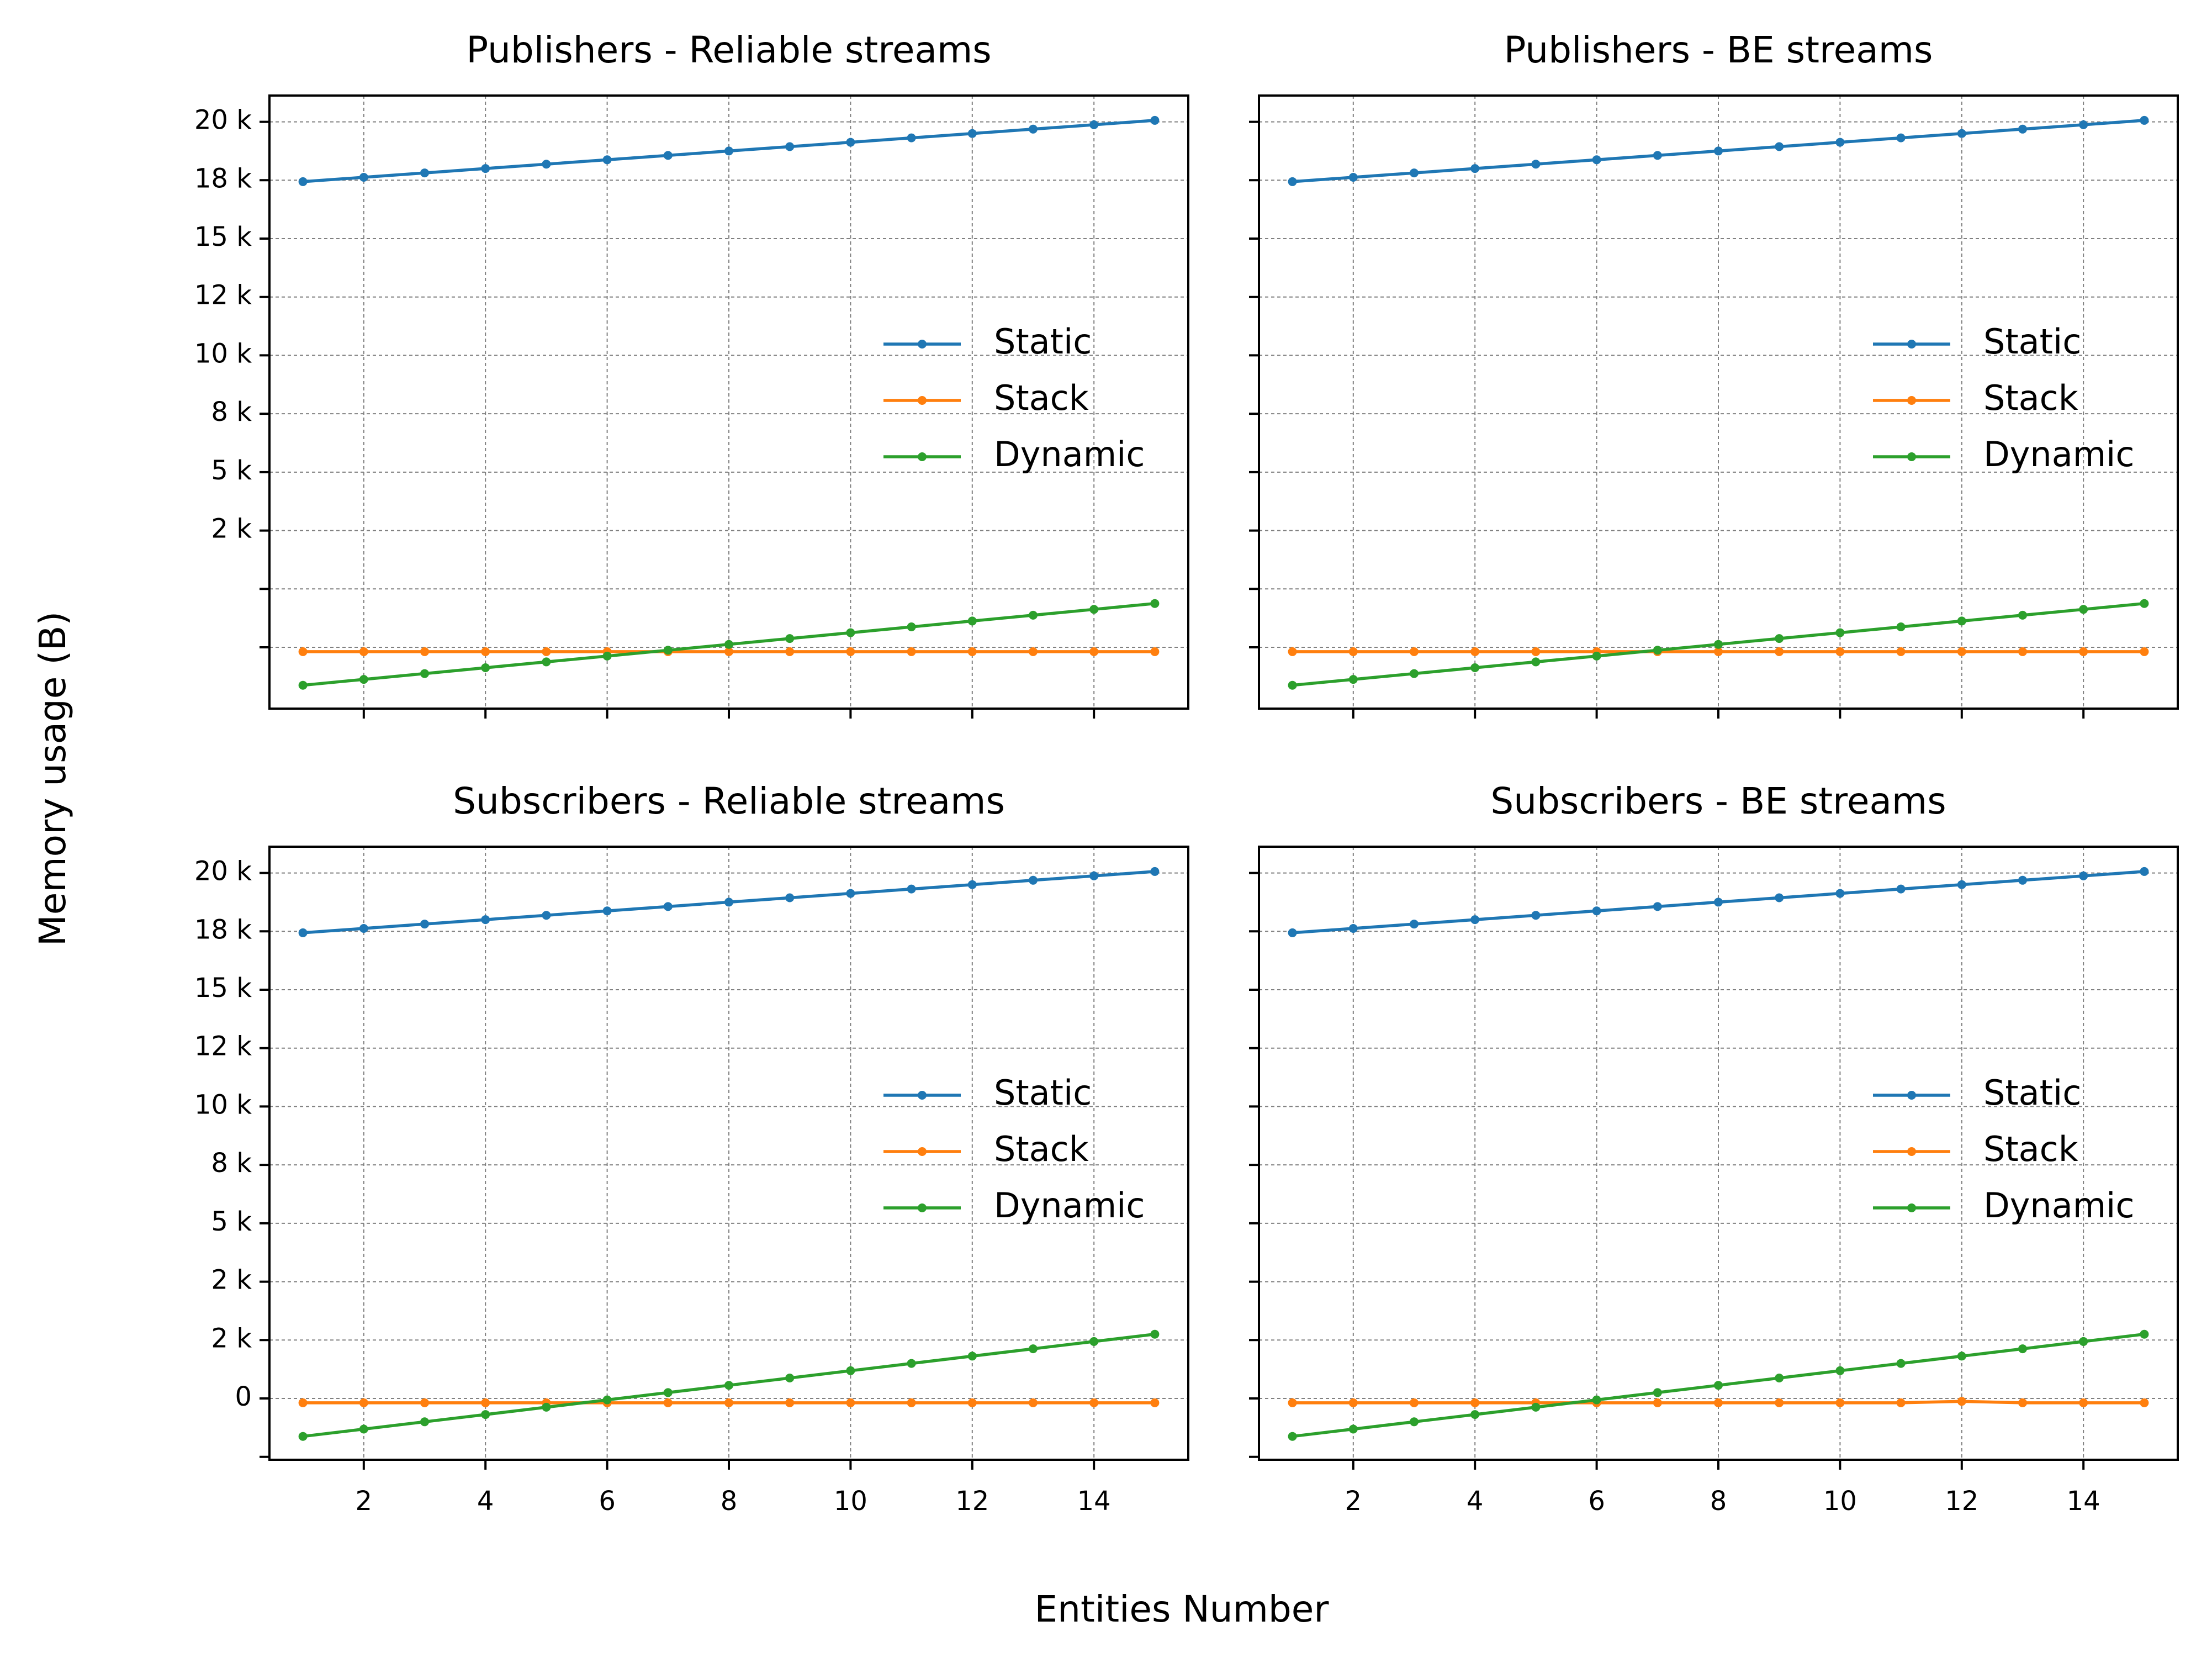 Image resolution: width=2212 pixels, height=1663 pixels. Describe the element at coordinates (232, 1338) in the screenshot. I see `y-tick-label: 2 k` at that location.